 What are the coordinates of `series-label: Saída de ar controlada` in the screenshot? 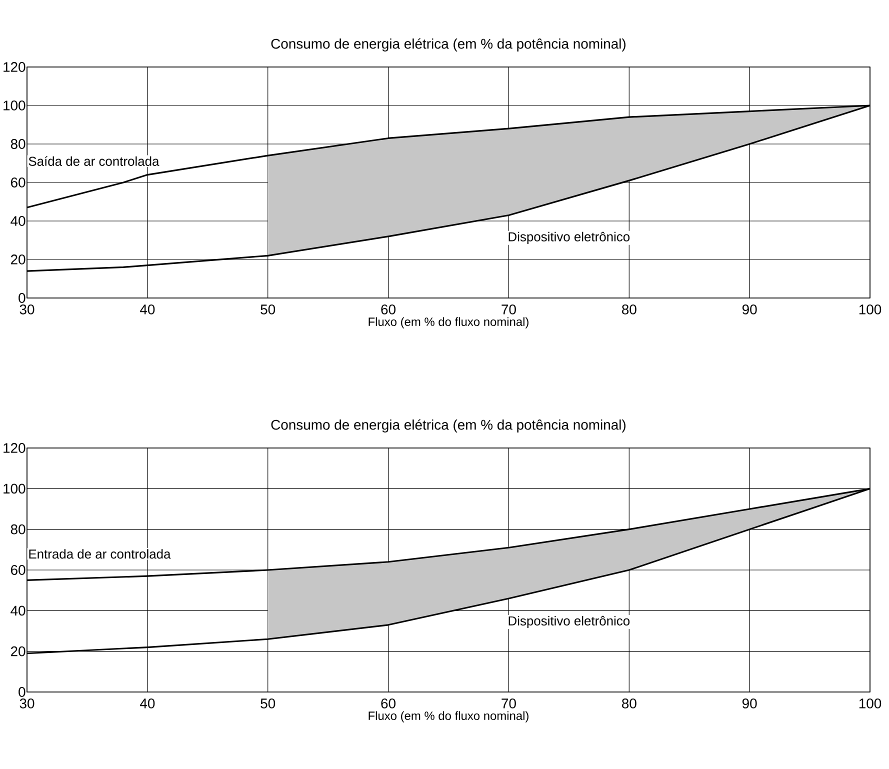 It's located at (94, 161).